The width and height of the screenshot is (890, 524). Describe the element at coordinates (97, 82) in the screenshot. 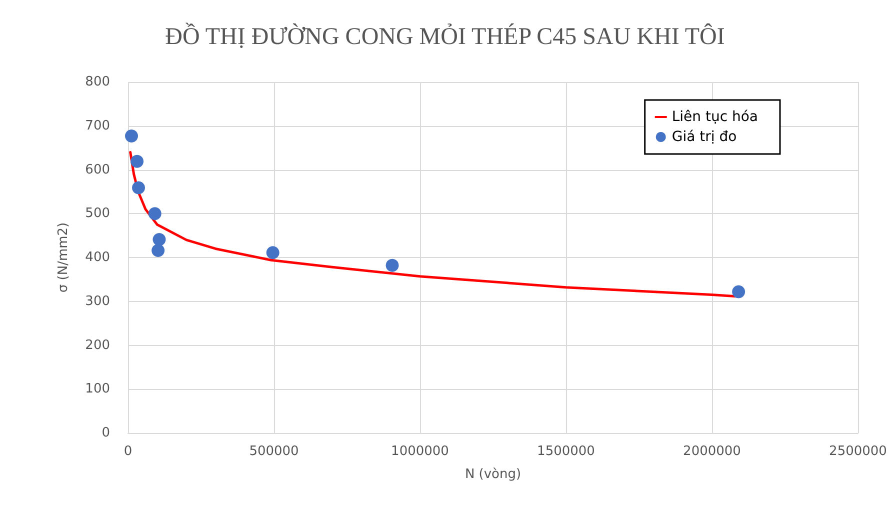

I see `y-tick-label: 800` at that location.